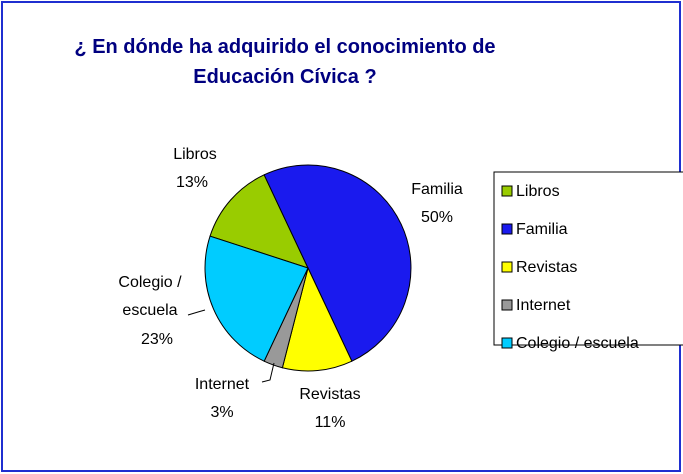 The height and width of the screenshot is (474, 683). I want to click on data-label: 13%, so click(192, 182).